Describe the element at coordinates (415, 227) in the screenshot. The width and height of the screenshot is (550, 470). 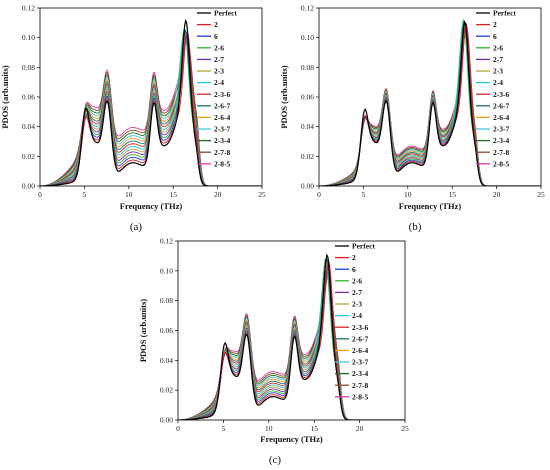
I see `panel-label: (b)` at that location.